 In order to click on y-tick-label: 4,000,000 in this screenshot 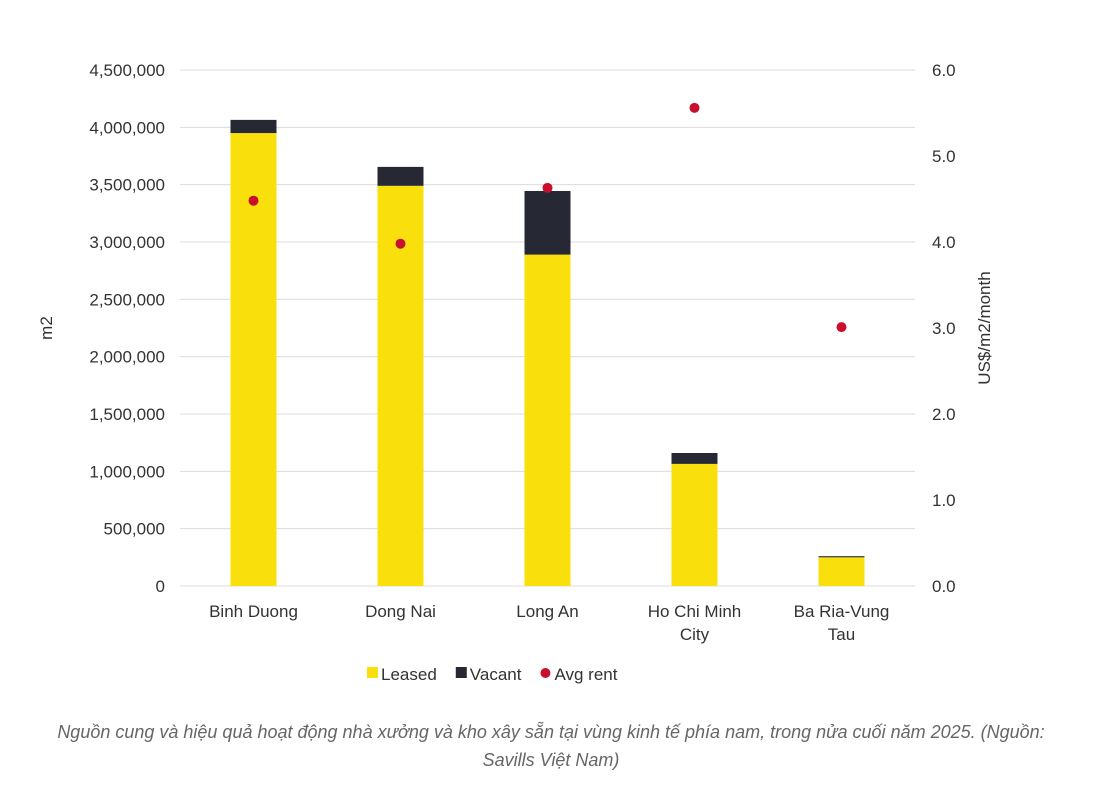, I will do `click(127, 127)`.